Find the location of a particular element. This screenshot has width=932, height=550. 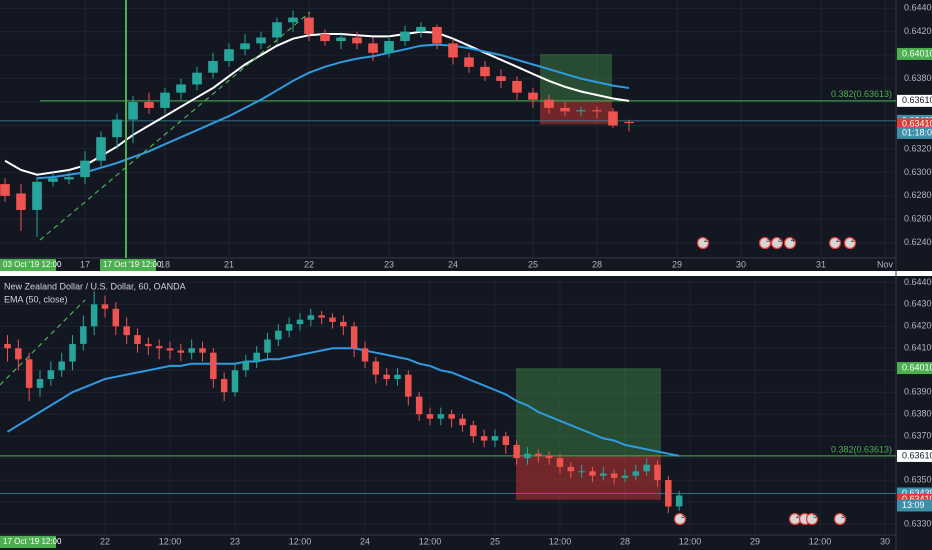

price-tag is located at coordinates (914, 124).